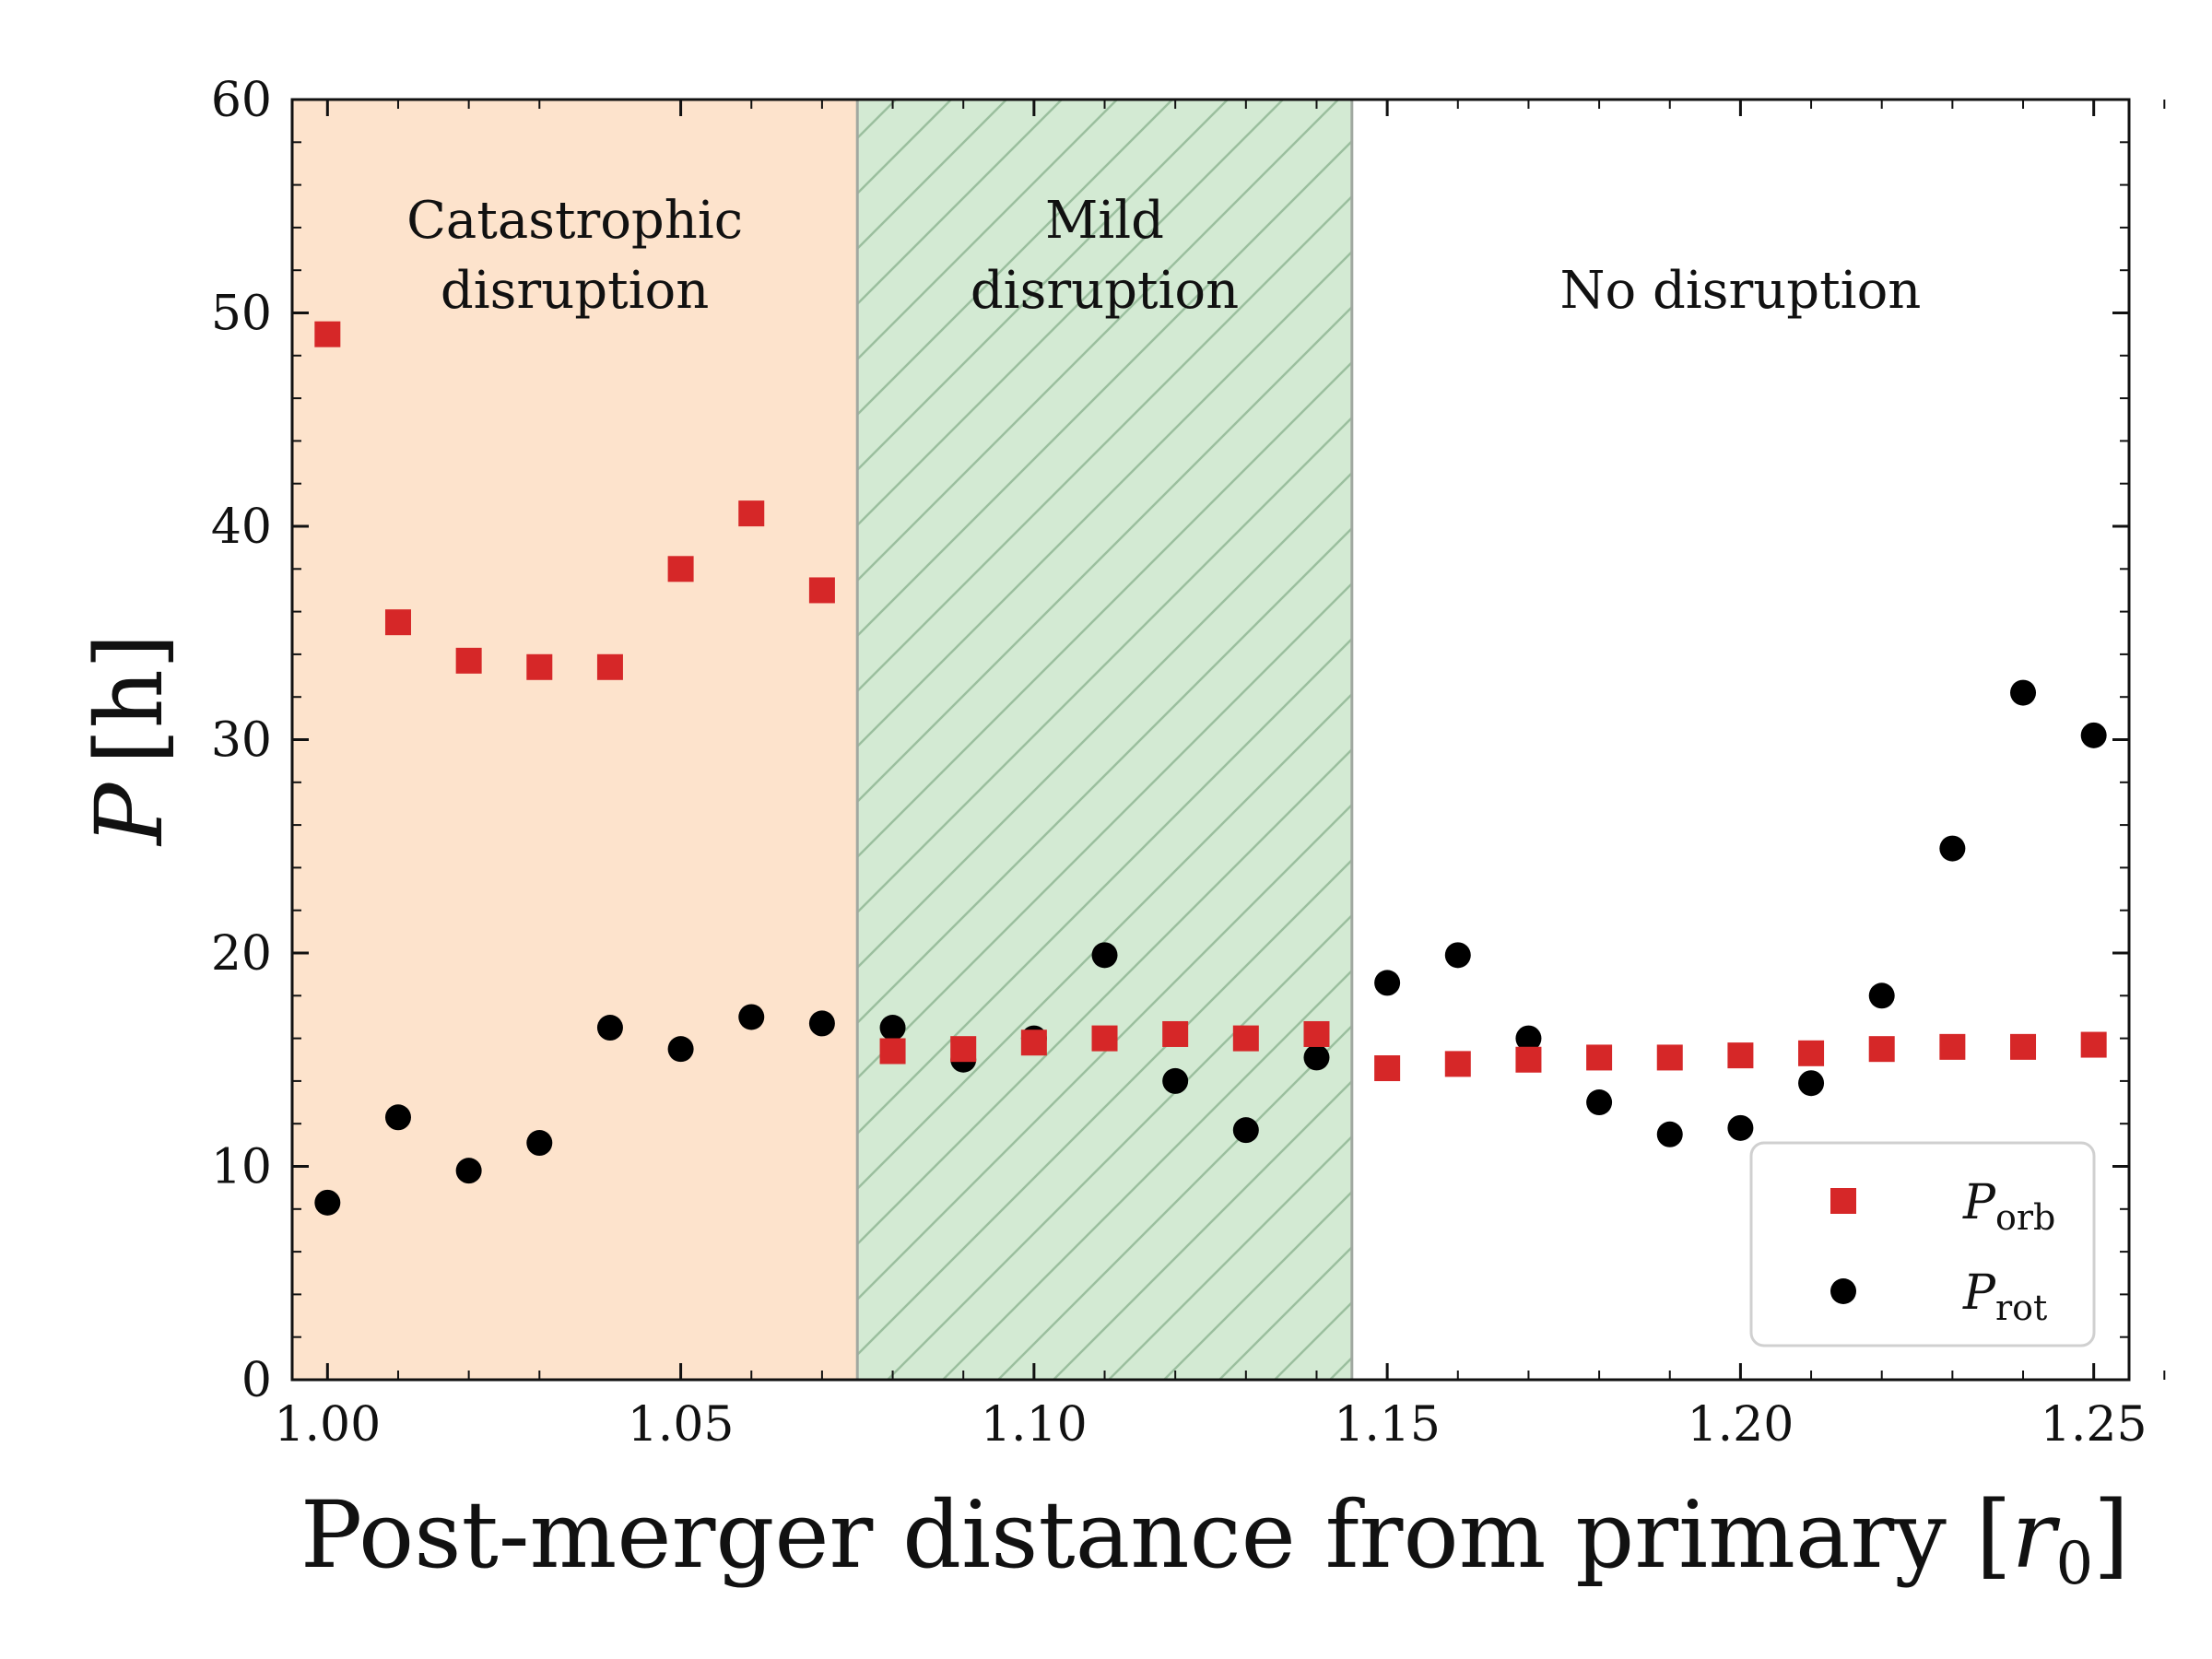 The height and width of the screenshot is (1659, 2212). What do you see at coordinates (241, 100) in the screenshot?
I see `y-tick-label: 60` at bounding box center [241, 100].